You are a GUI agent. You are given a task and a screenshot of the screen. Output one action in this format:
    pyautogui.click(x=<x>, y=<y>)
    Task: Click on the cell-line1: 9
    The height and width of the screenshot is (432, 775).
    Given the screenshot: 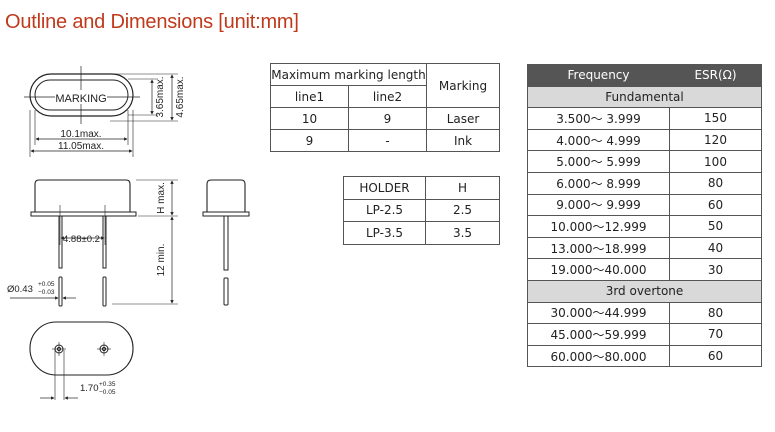 What is the action you would take?
    pyautogui.click(x=309, y=140)
    